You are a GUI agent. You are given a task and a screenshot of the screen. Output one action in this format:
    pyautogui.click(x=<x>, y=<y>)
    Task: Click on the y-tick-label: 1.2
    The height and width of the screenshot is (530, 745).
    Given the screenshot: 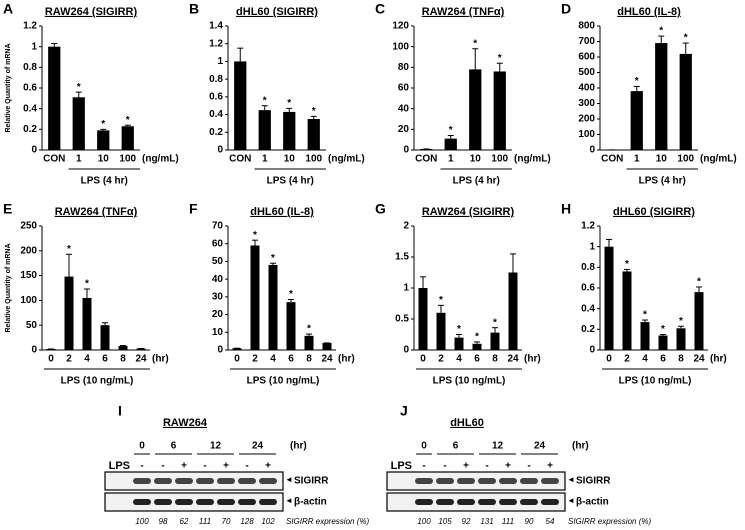 What is the action you would take?
    pyautogui.click(x=30, y=26)
    